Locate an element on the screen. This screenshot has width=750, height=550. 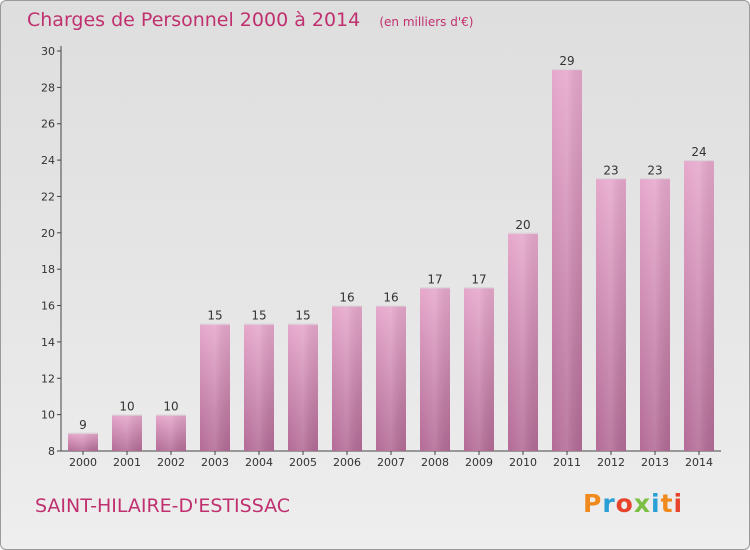
bar-shine-2010 is located at coordinates (523, 341).